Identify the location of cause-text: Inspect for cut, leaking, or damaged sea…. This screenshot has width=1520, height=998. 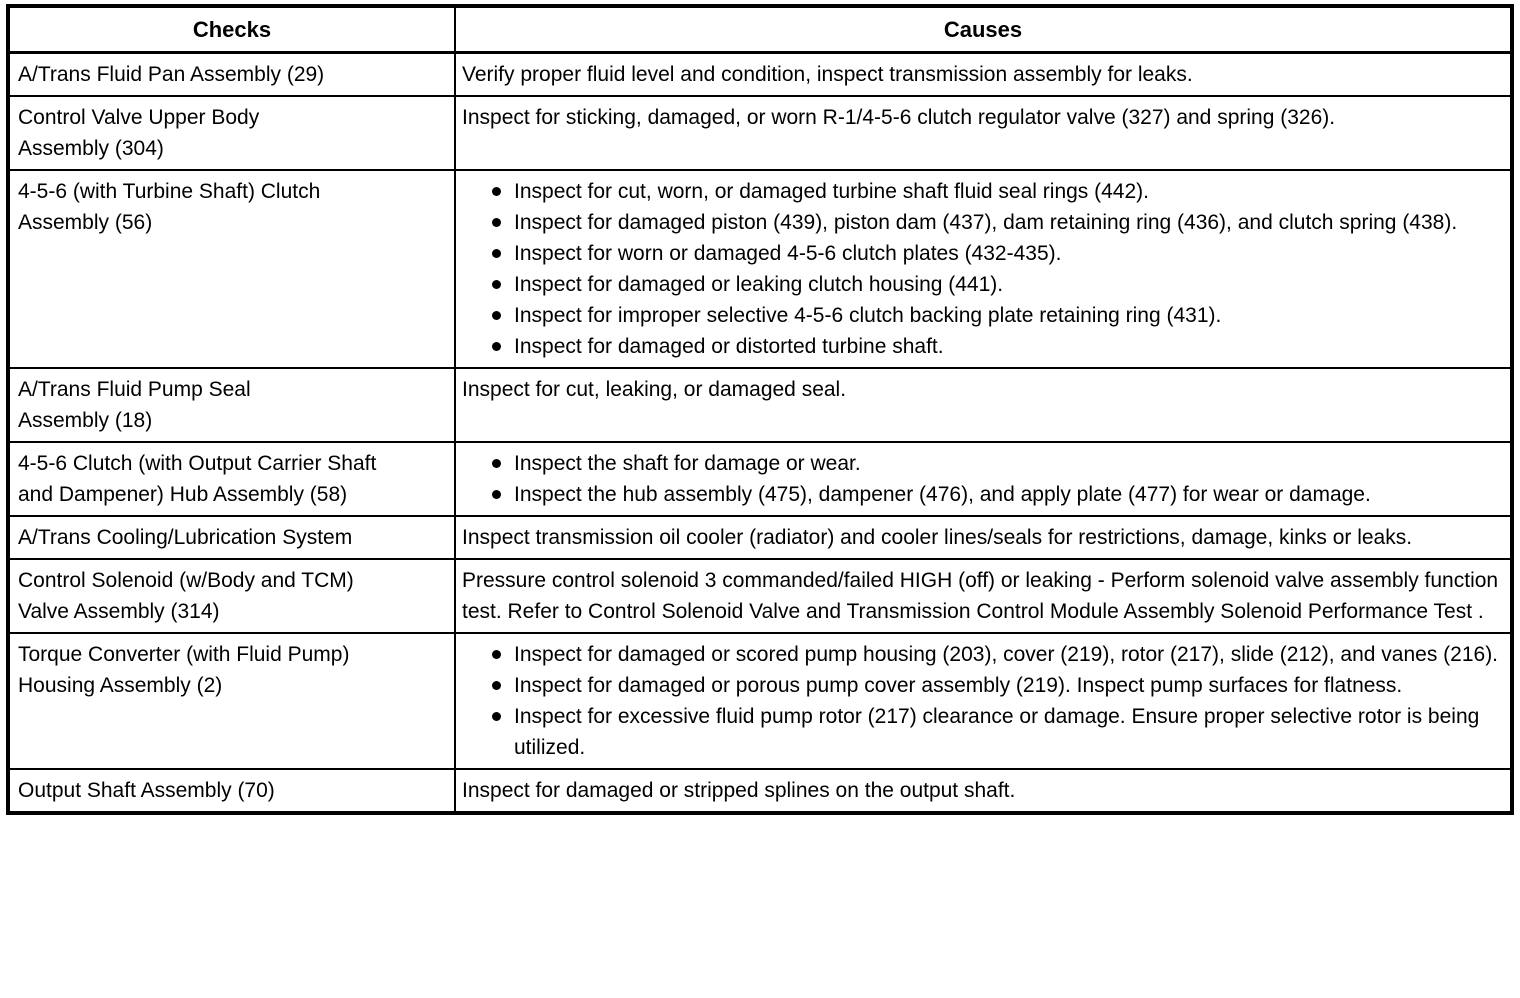
(654, 389).